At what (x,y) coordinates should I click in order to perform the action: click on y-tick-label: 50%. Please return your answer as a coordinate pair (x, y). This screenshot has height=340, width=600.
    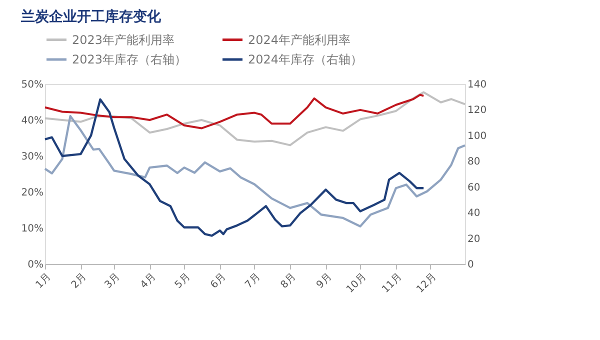
    Looking at the image, I should click on (32, 85).